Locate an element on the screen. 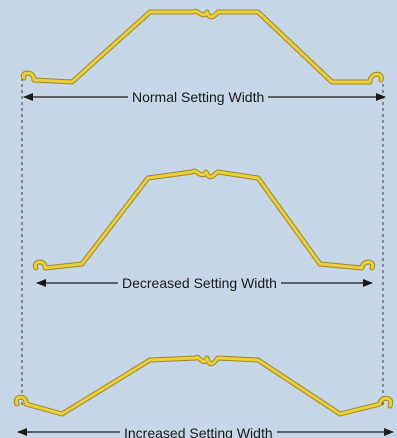 This screenshot has height=438, width=397. normal-setting-width-label: Normal Setting Width is located at coordinates (198, 97).